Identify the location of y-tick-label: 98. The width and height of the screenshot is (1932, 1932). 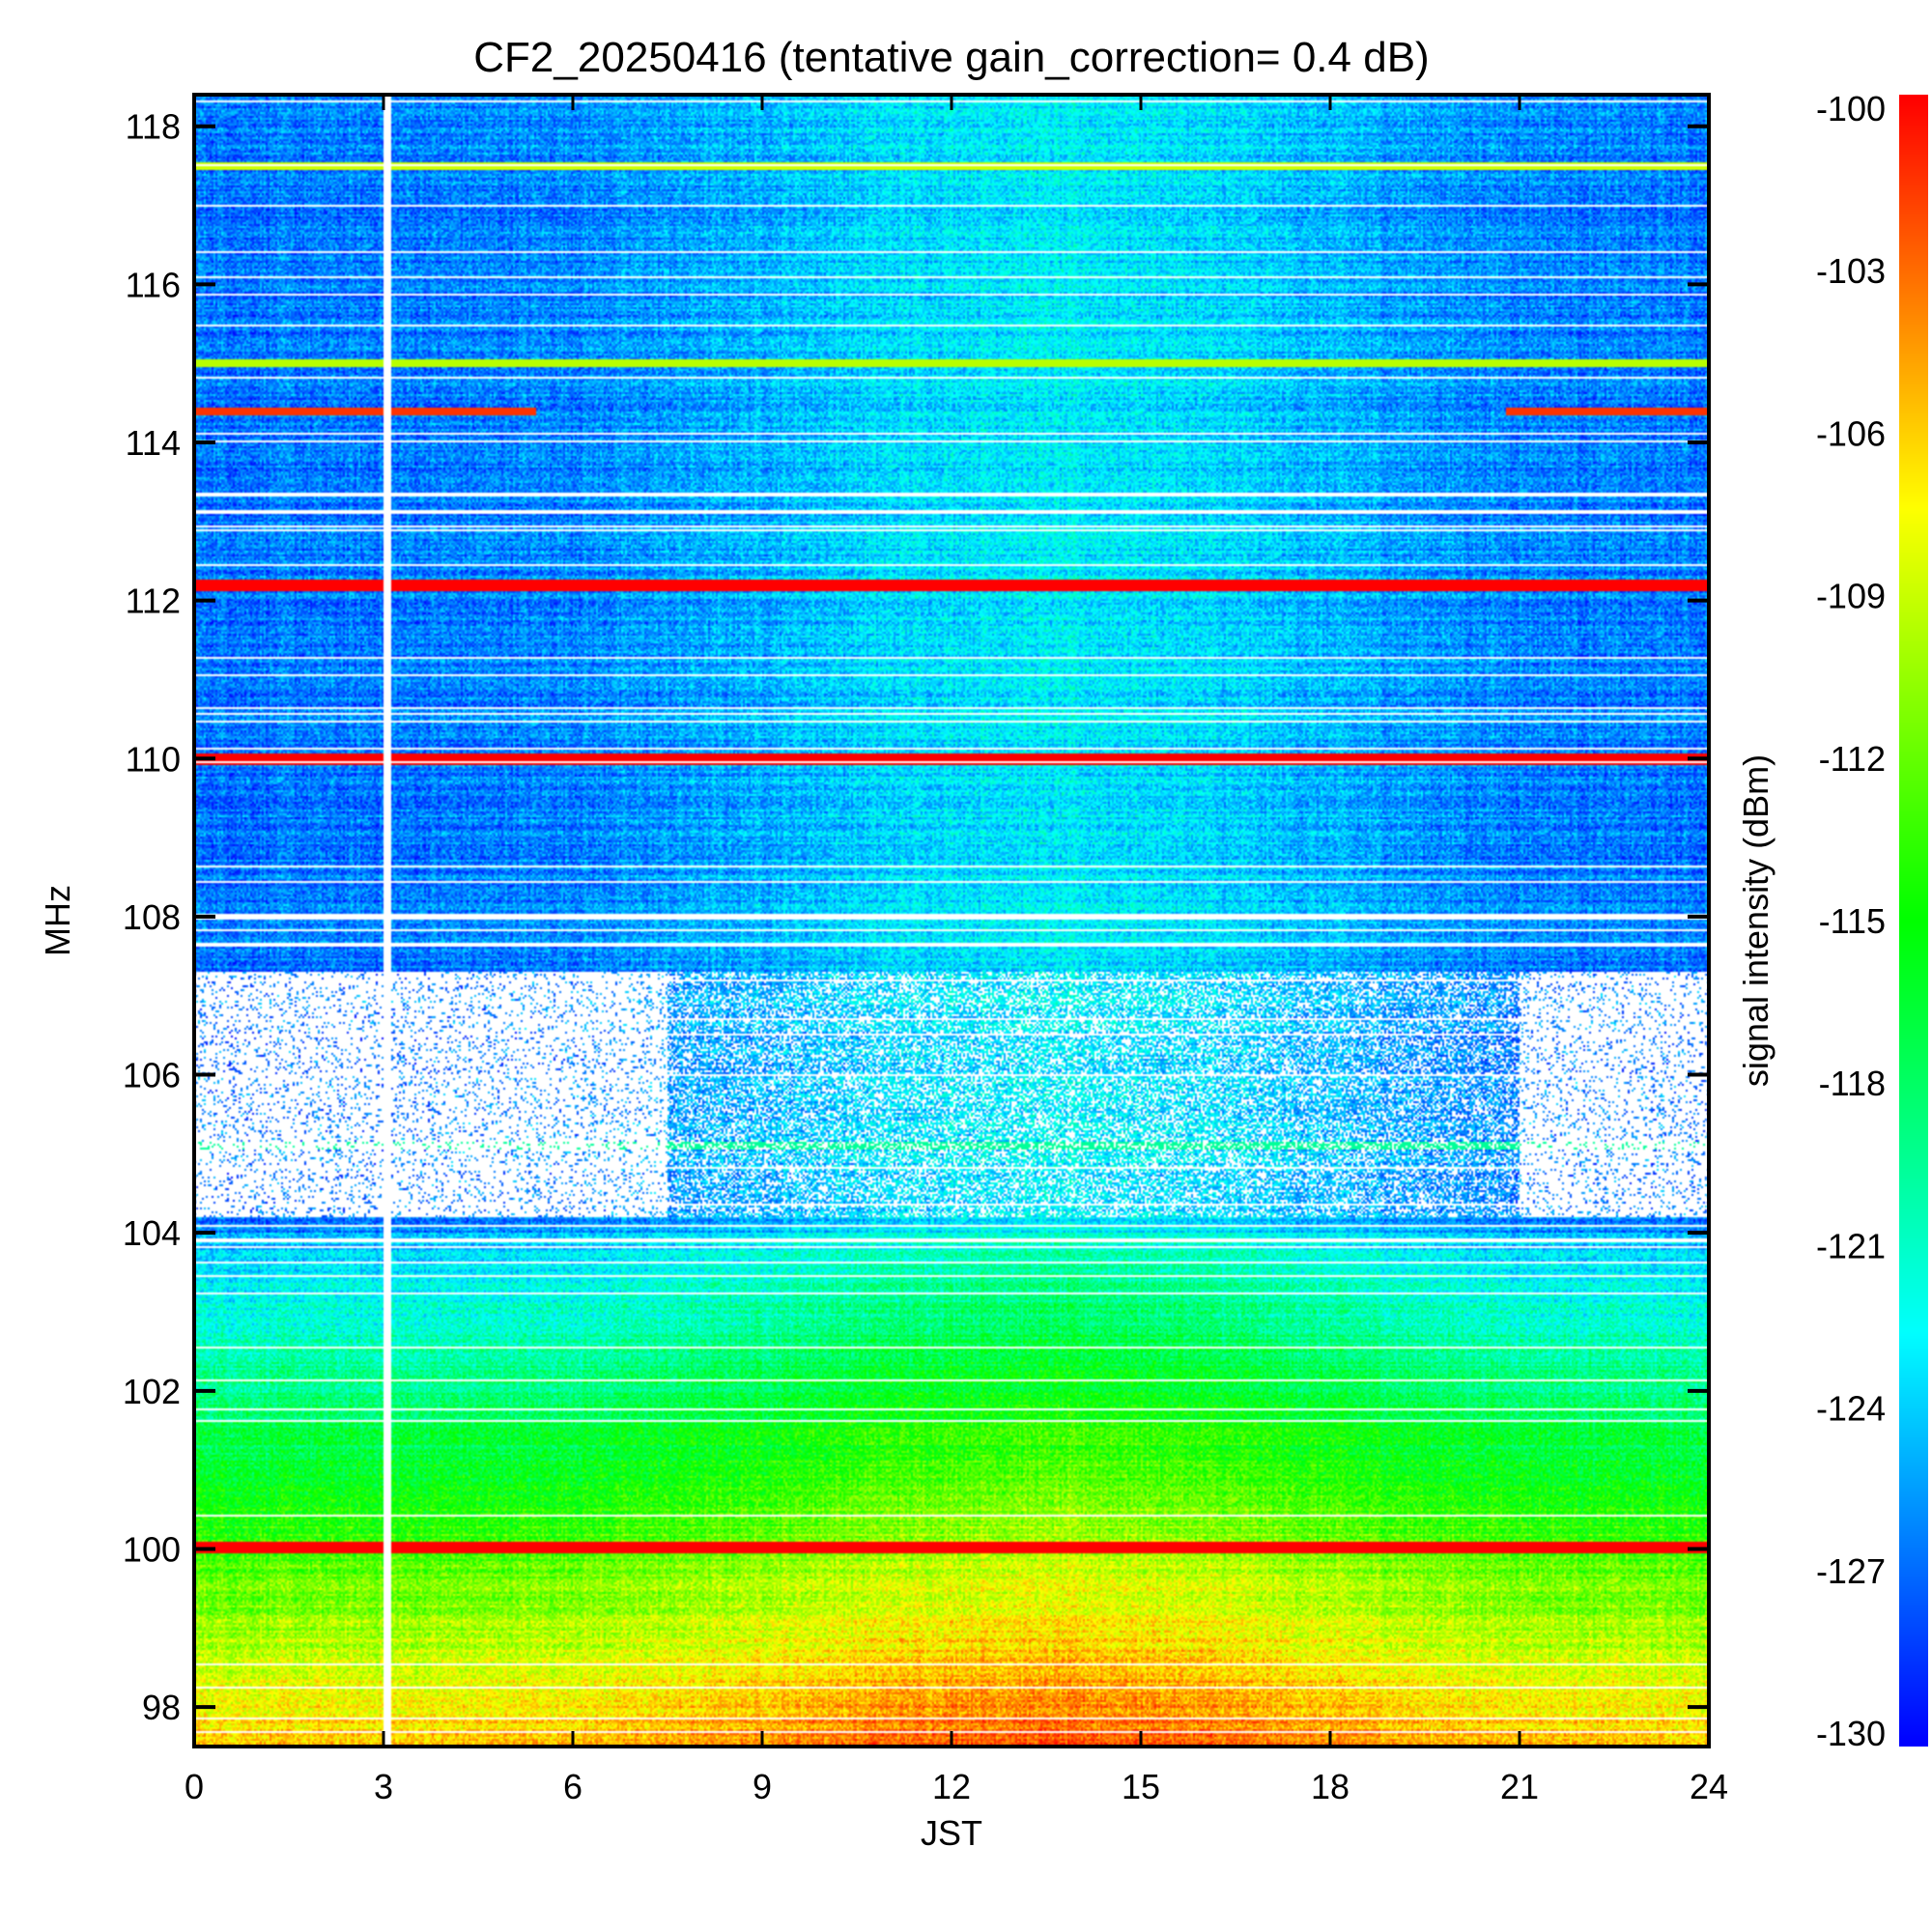
(161, 1707).